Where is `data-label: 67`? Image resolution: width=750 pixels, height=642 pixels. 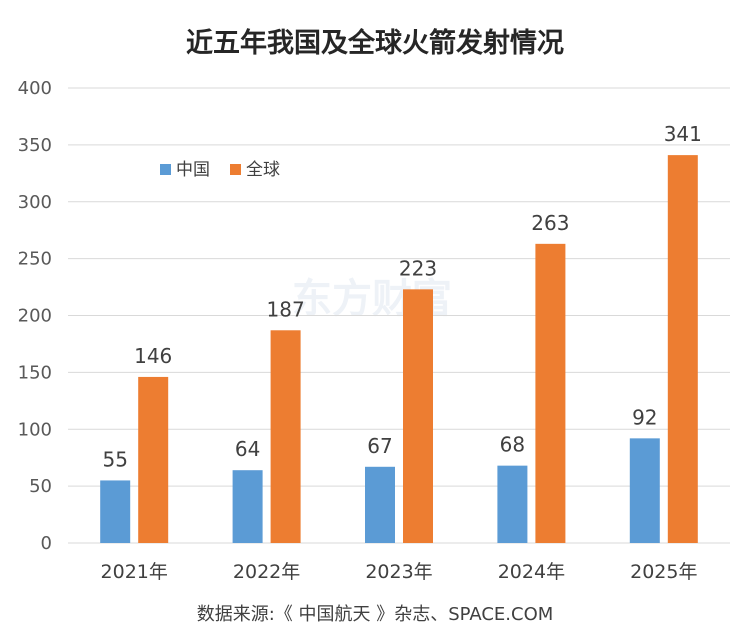
data-label: 67 is located at coordinates (379, 446).